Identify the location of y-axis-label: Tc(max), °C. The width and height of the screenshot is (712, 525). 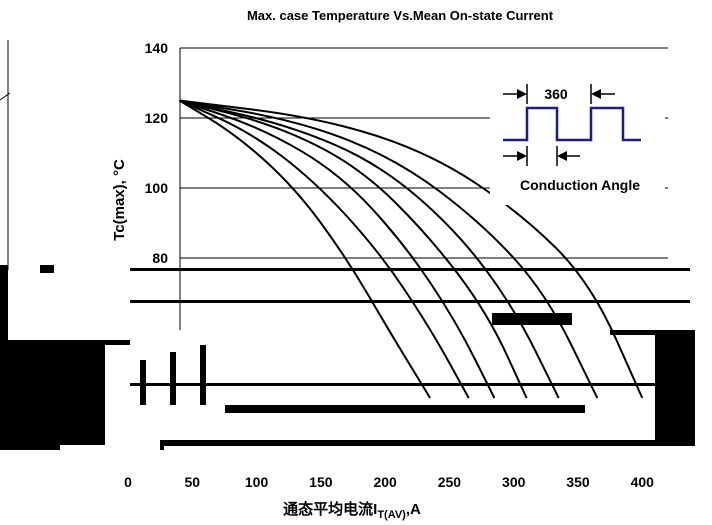
(119, 200).